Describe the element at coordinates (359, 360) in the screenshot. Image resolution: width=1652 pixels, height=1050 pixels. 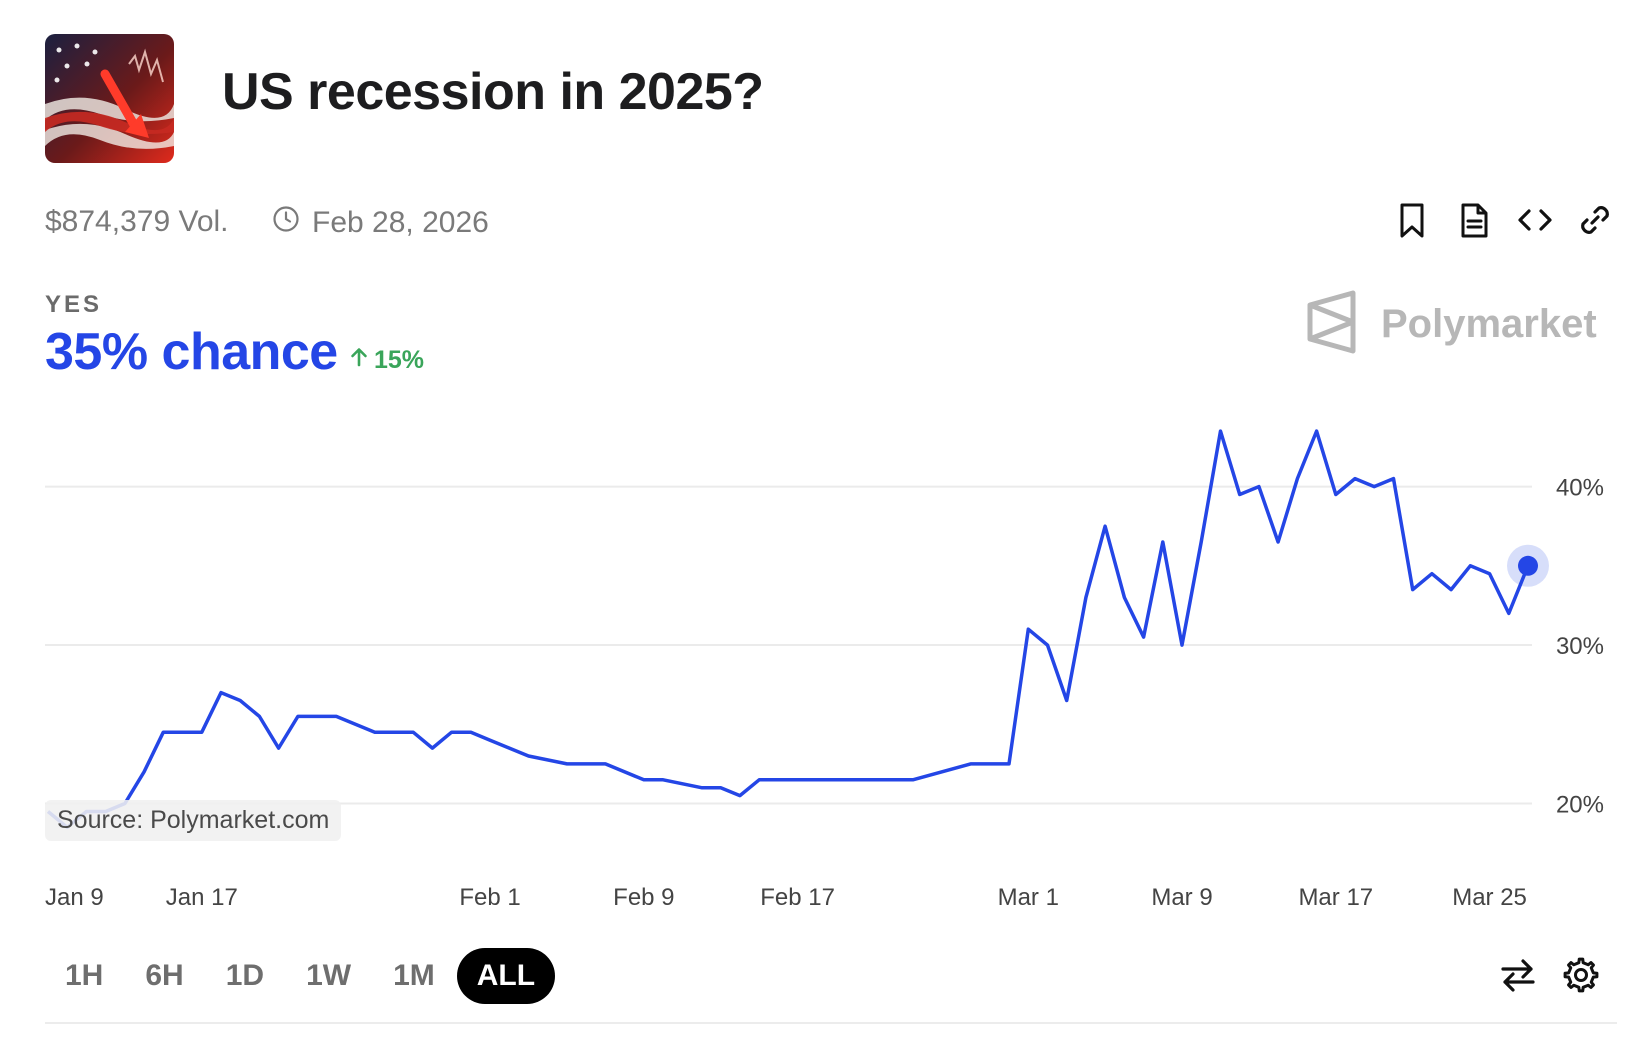
I see `arrow-up-icon` at that location.